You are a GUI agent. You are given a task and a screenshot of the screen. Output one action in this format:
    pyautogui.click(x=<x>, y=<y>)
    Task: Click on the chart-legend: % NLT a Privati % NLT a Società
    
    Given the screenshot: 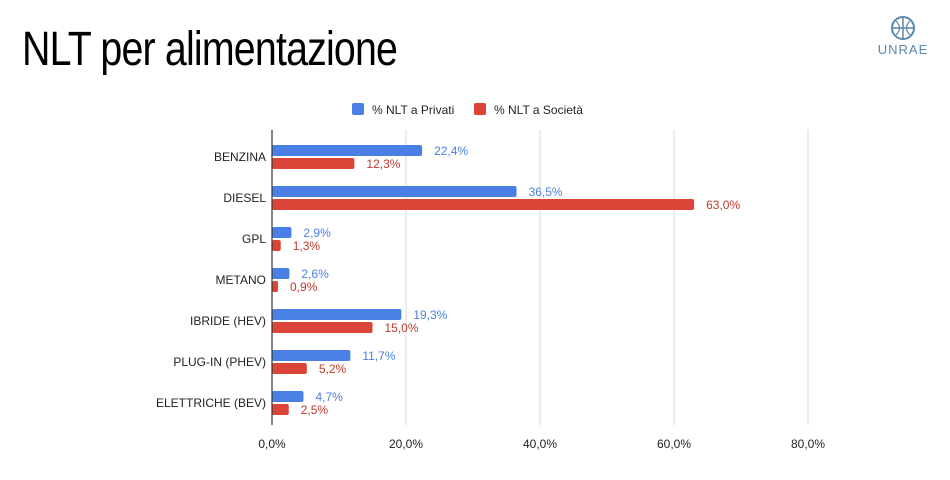 What is the action you would take?
    pyautogui.click(x=467, y=110)
    